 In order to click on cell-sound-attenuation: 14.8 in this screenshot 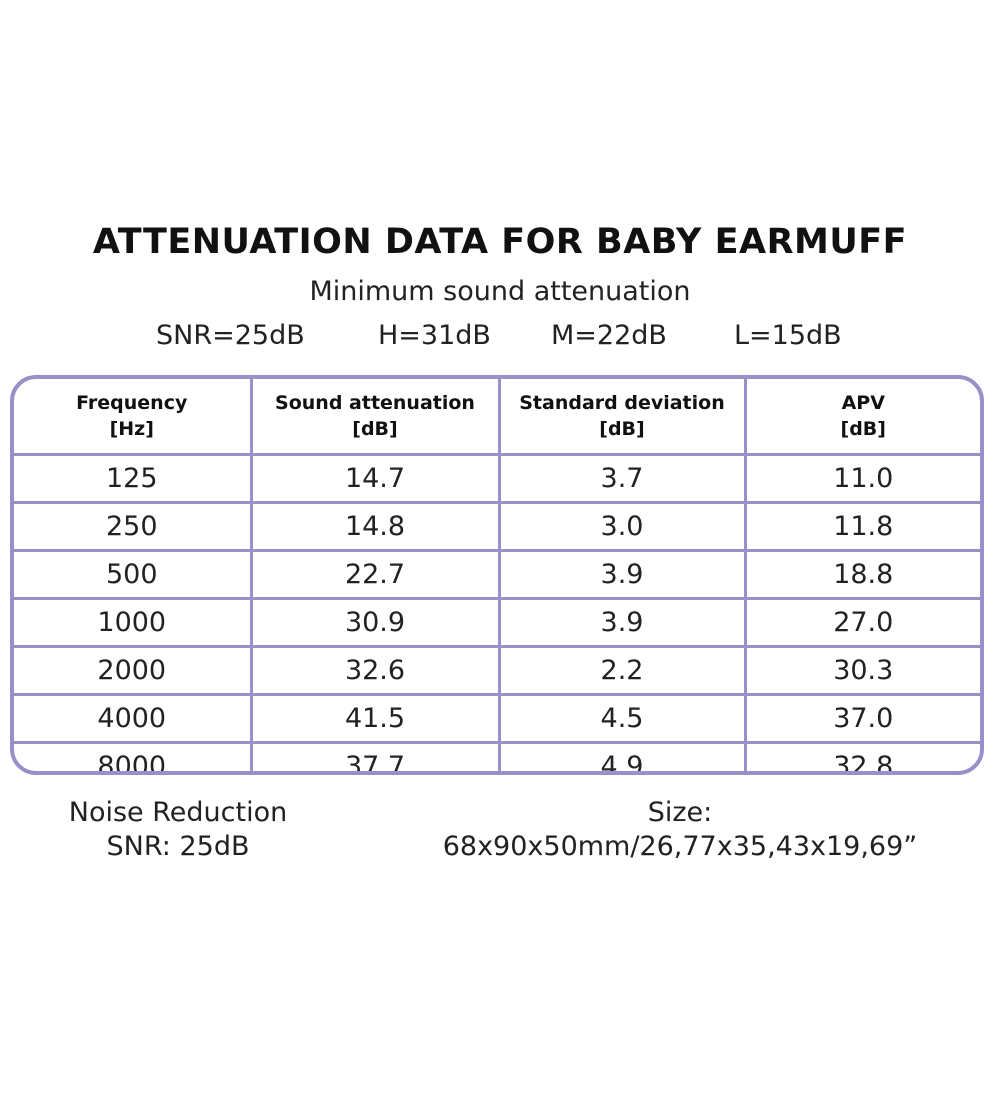, I will do `click(375, 526)`.